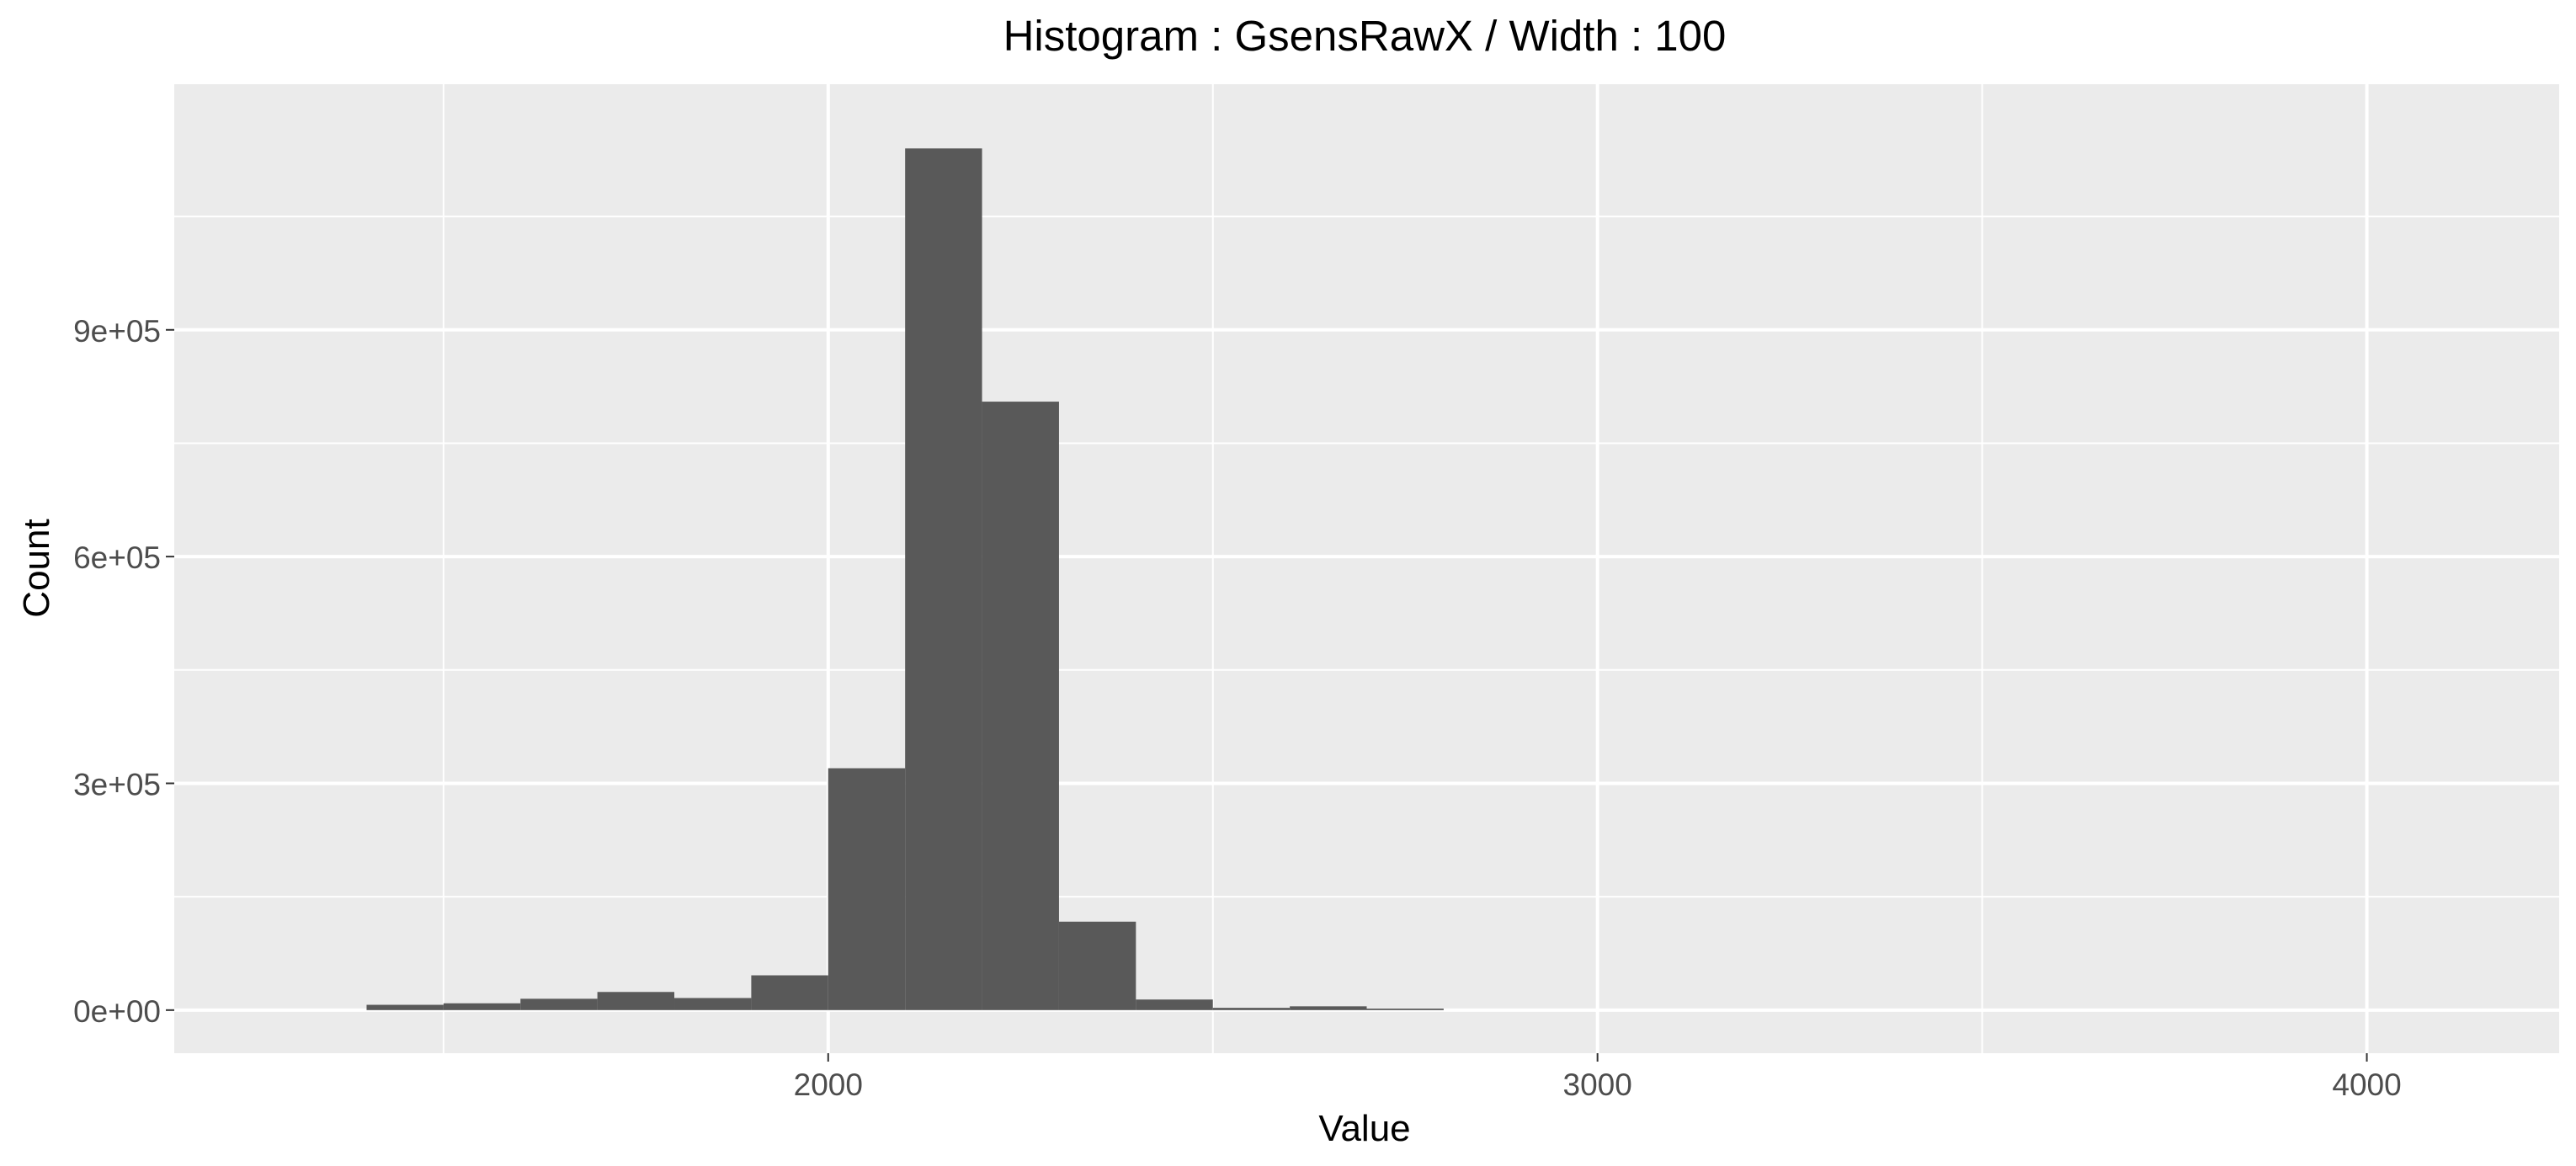 Image resolution: width=2576 pixels, height=1166 pixels. I want to click on y-tick-label: 9e+05, so click(117, 332).